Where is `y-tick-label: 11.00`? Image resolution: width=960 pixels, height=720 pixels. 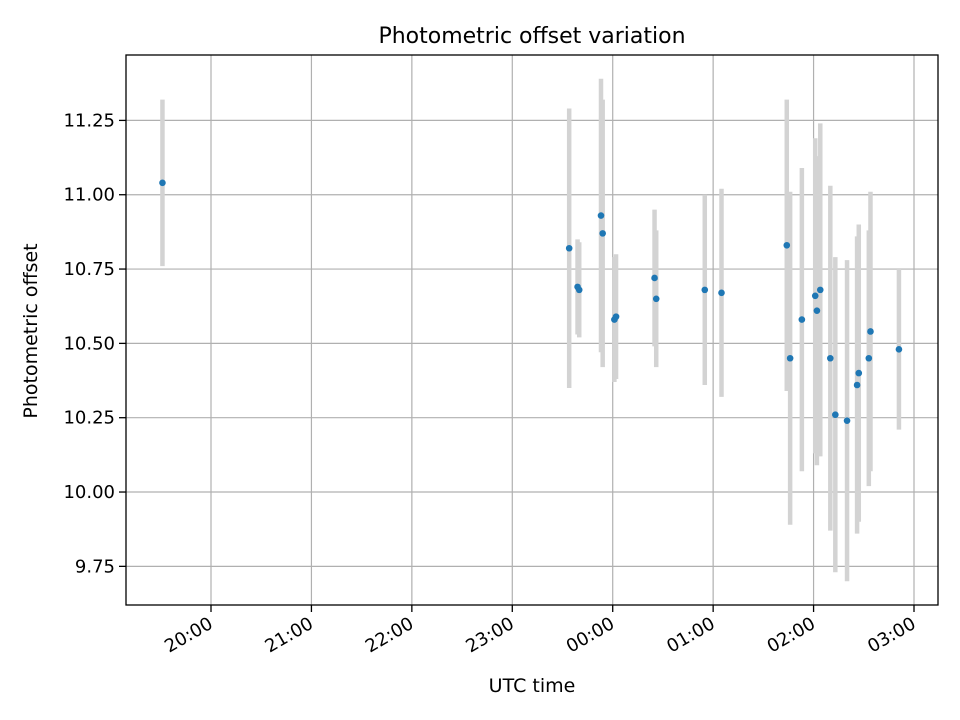
y-tick-label: 11.00 is located at coordinates (89, 195).